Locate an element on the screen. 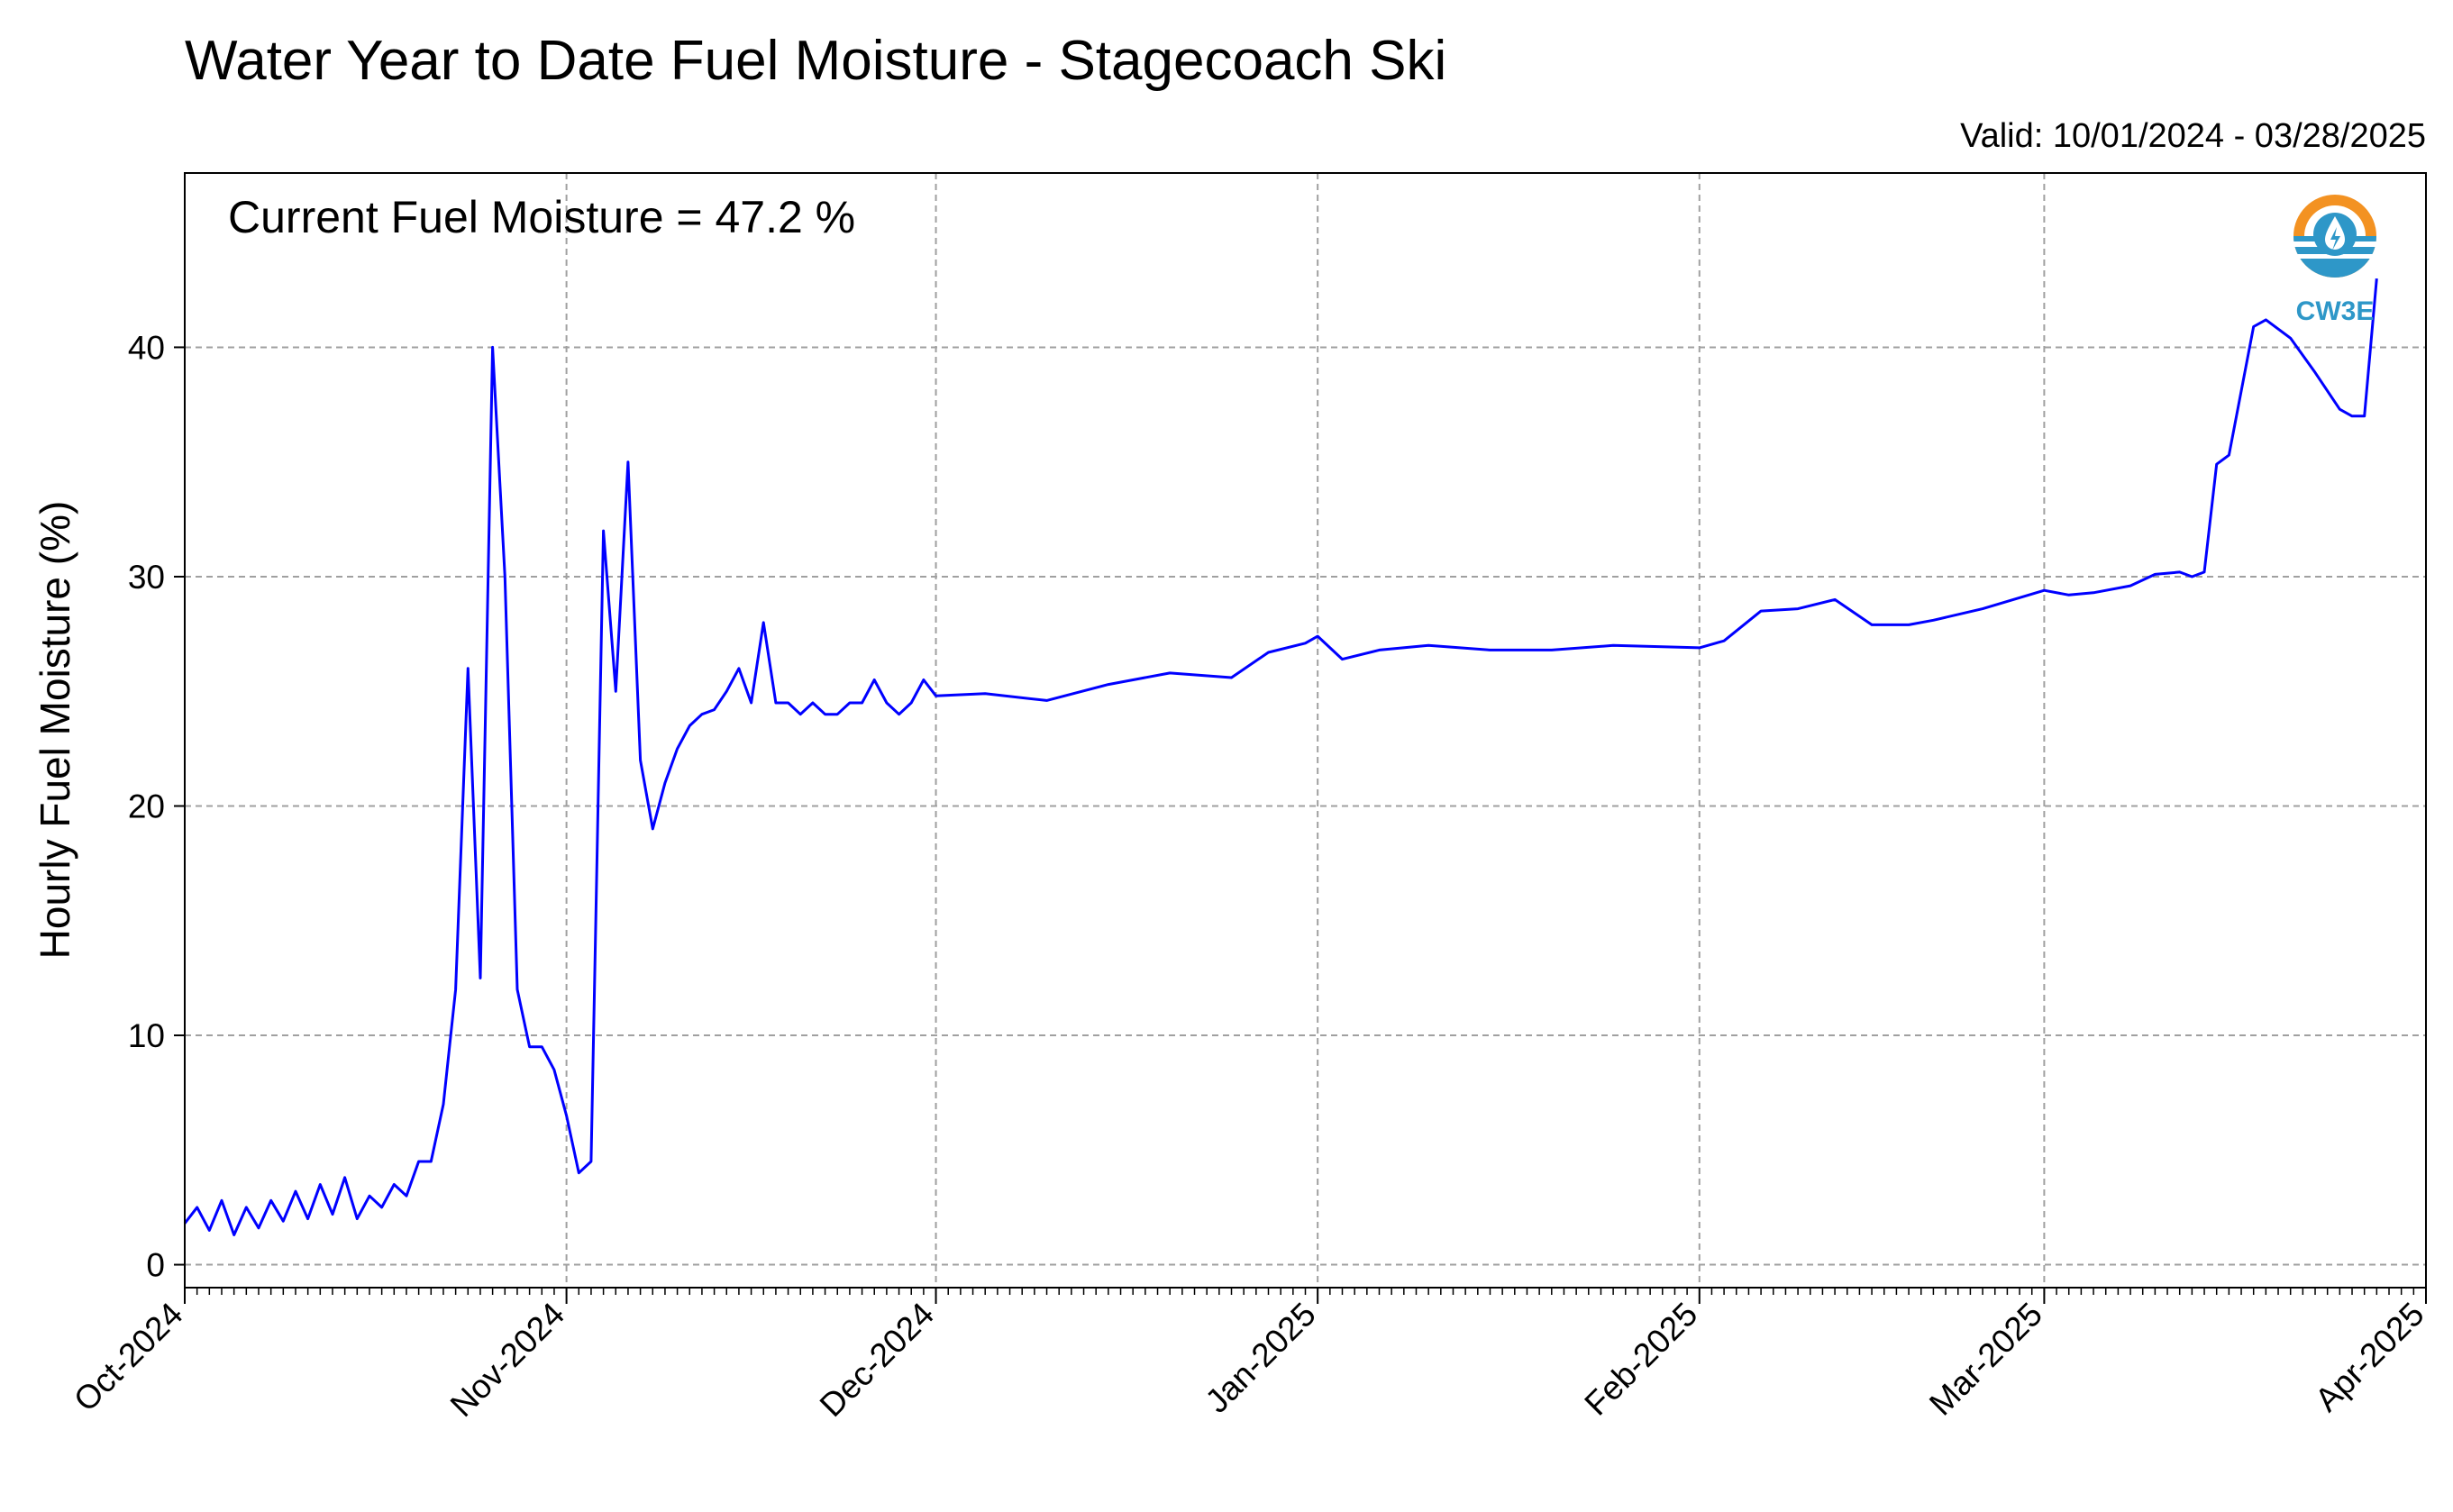 The image size is (2453, 1512). y-tick-label: 30 is located at coordinates (146, 577).